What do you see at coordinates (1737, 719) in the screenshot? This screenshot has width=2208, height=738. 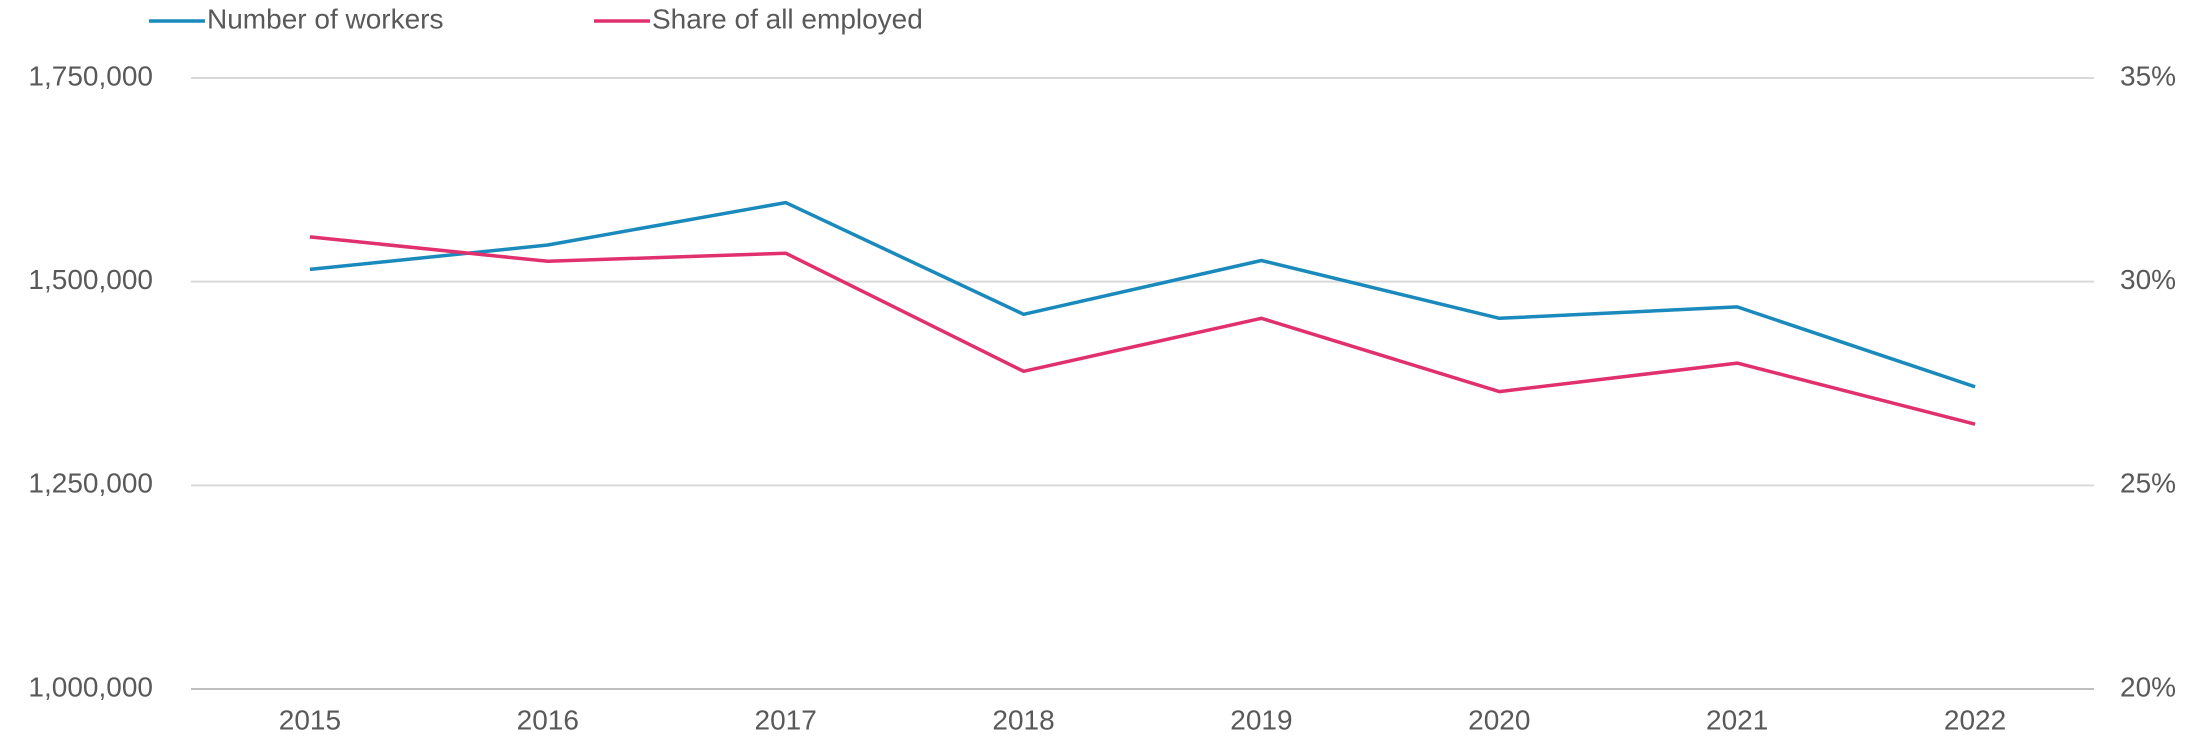 I see `x-tick-label: 2021` at bounding box center [1737, 719].